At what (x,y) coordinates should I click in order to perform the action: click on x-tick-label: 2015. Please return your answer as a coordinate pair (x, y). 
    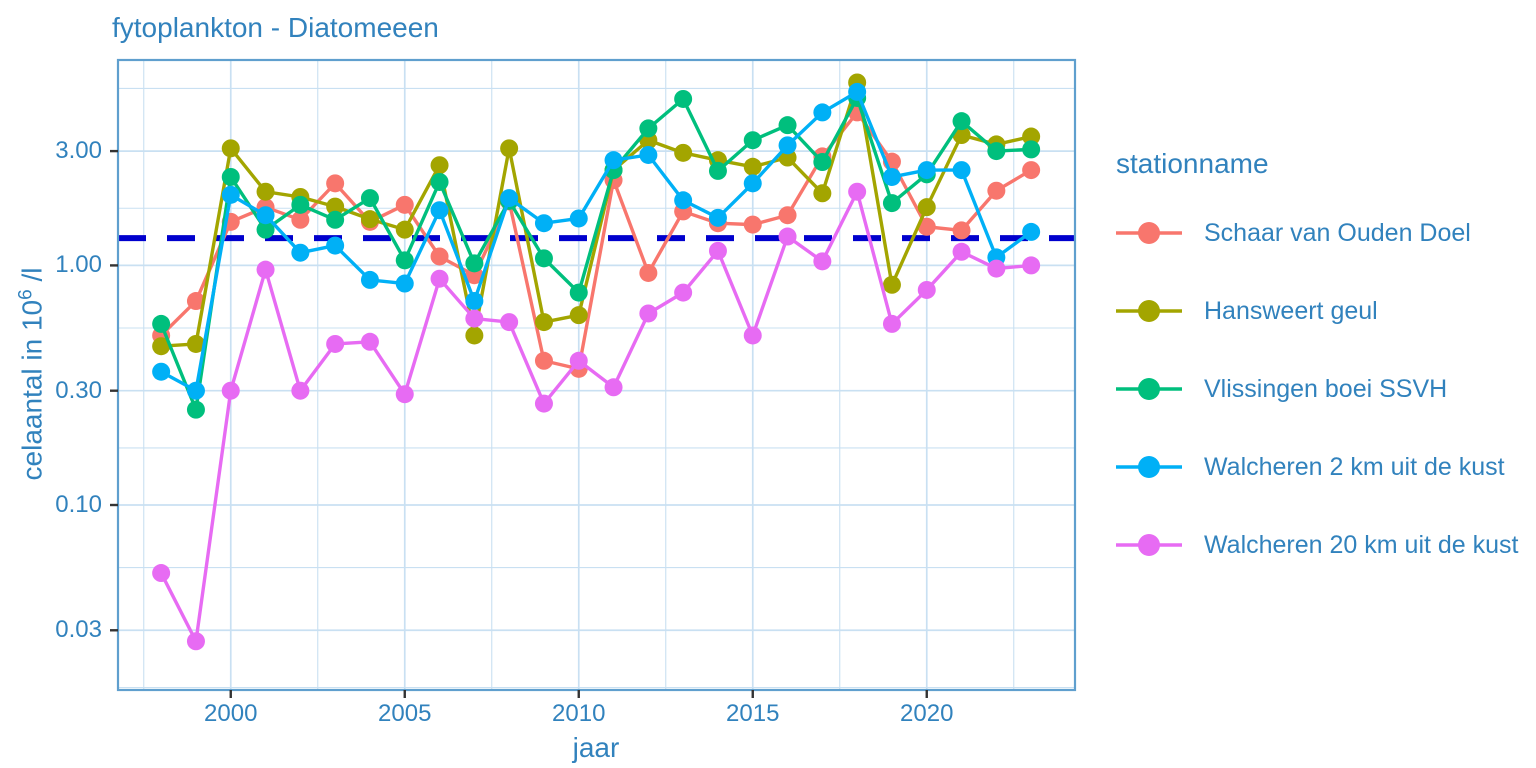
    Looking at the image, I should click on (753, 713).